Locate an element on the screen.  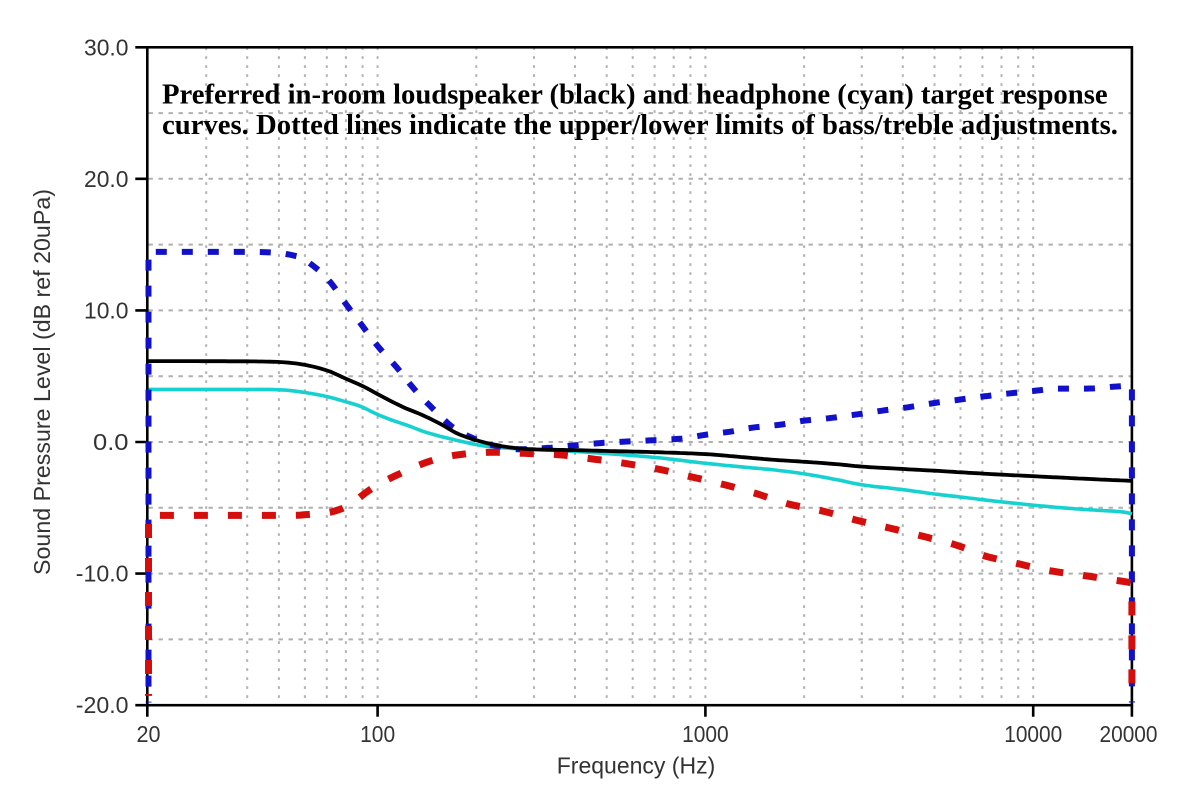
svg-text: Frequency (Hz) is located at coordinates (636, 766).